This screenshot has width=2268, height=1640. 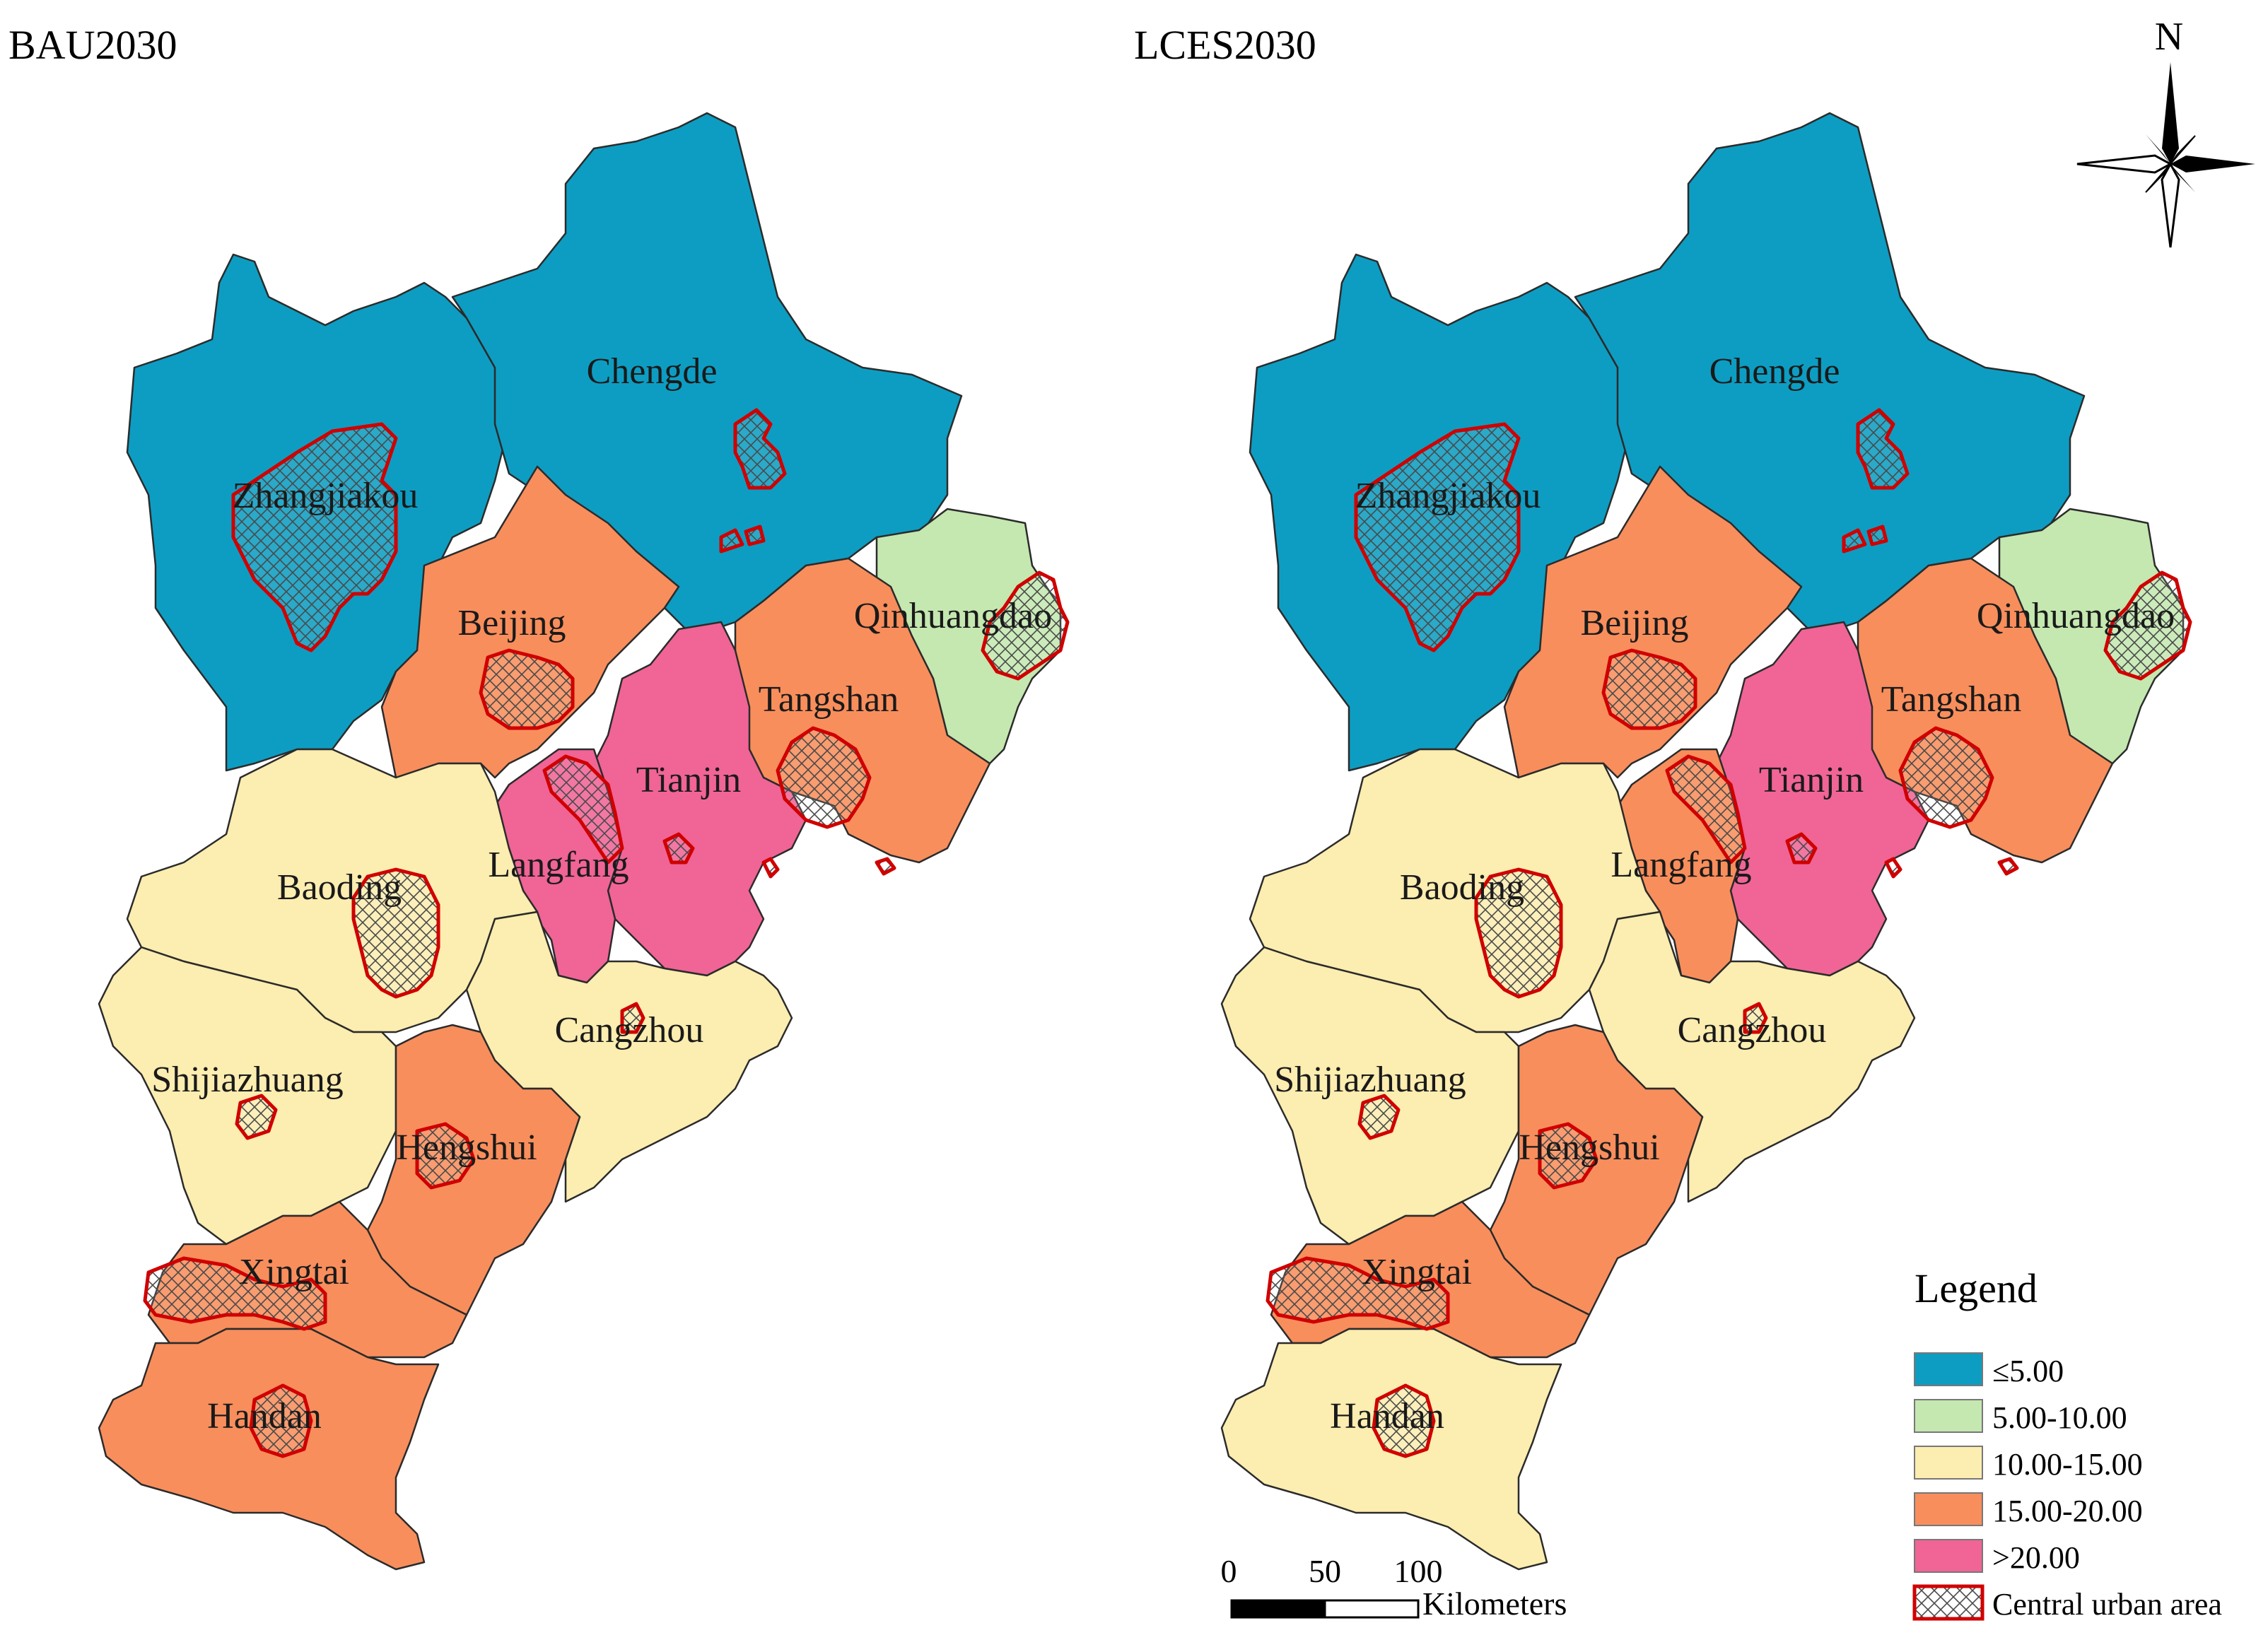 I want to click on legend-swatch-urban, so click(x=1948, y=1602).